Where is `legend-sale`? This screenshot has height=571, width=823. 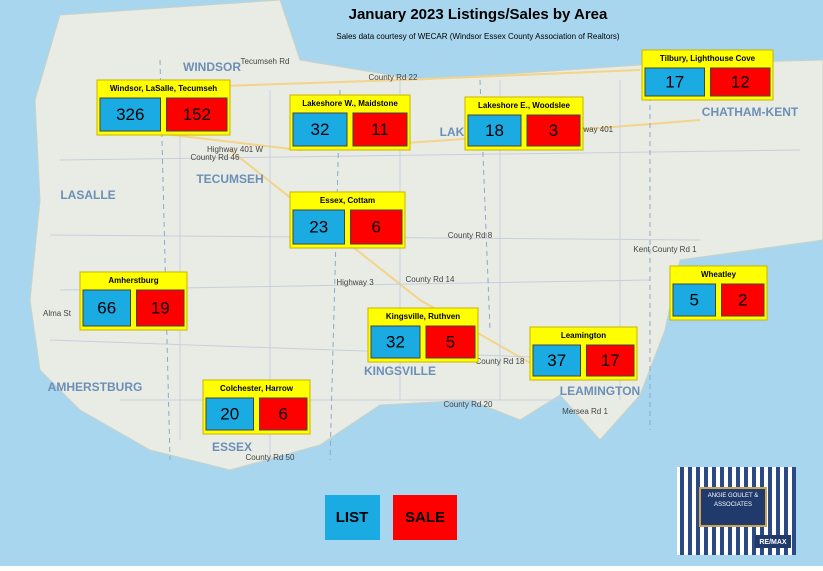
legend-sale is located at coordinates (425, 517).